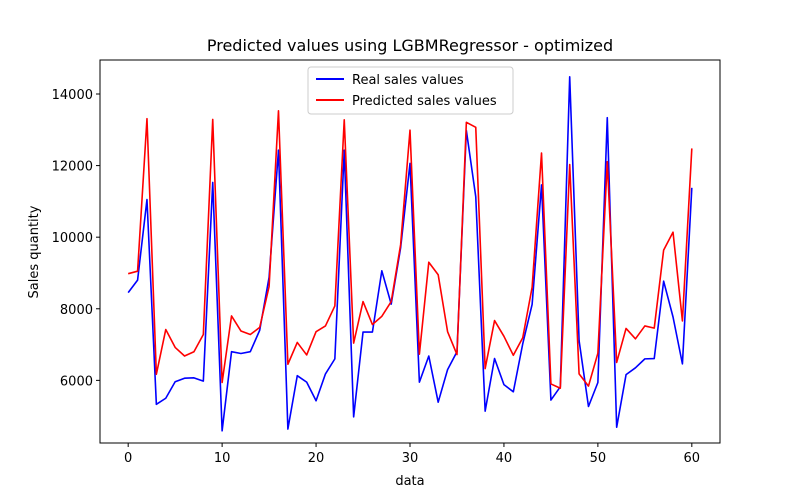 This screenshot has width=800, height=500. I want to click on legend: Real sales values Predicted sales values, so click(410, 90).